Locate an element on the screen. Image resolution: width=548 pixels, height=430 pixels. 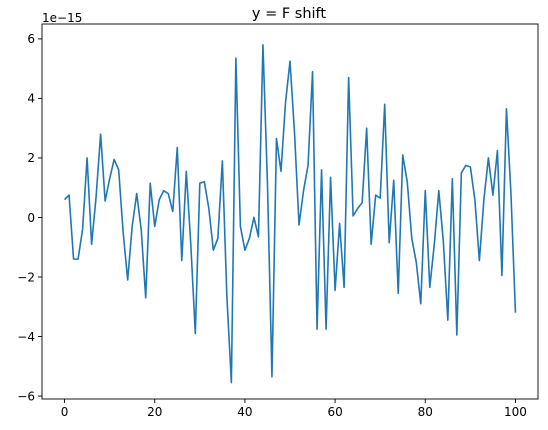
y-tick-label: 4 is located at coordinates (31, 99).